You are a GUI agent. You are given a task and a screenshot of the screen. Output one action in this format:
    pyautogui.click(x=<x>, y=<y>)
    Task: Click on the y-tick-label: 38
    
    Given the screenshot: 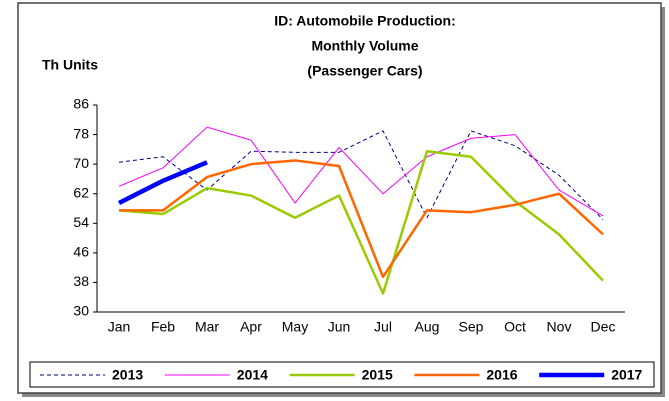 What is the action you would take?
    pyautogui.click(x=81, y=281)
    